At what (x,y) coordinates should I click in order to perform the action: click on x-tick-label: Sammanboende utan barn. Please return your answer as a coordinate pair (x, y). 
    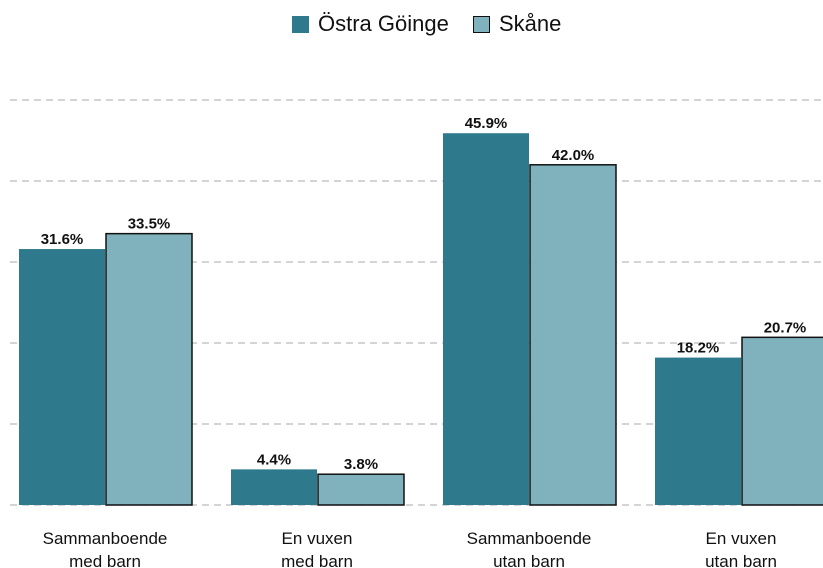
    Looking at the image, I should click on (529, 548).